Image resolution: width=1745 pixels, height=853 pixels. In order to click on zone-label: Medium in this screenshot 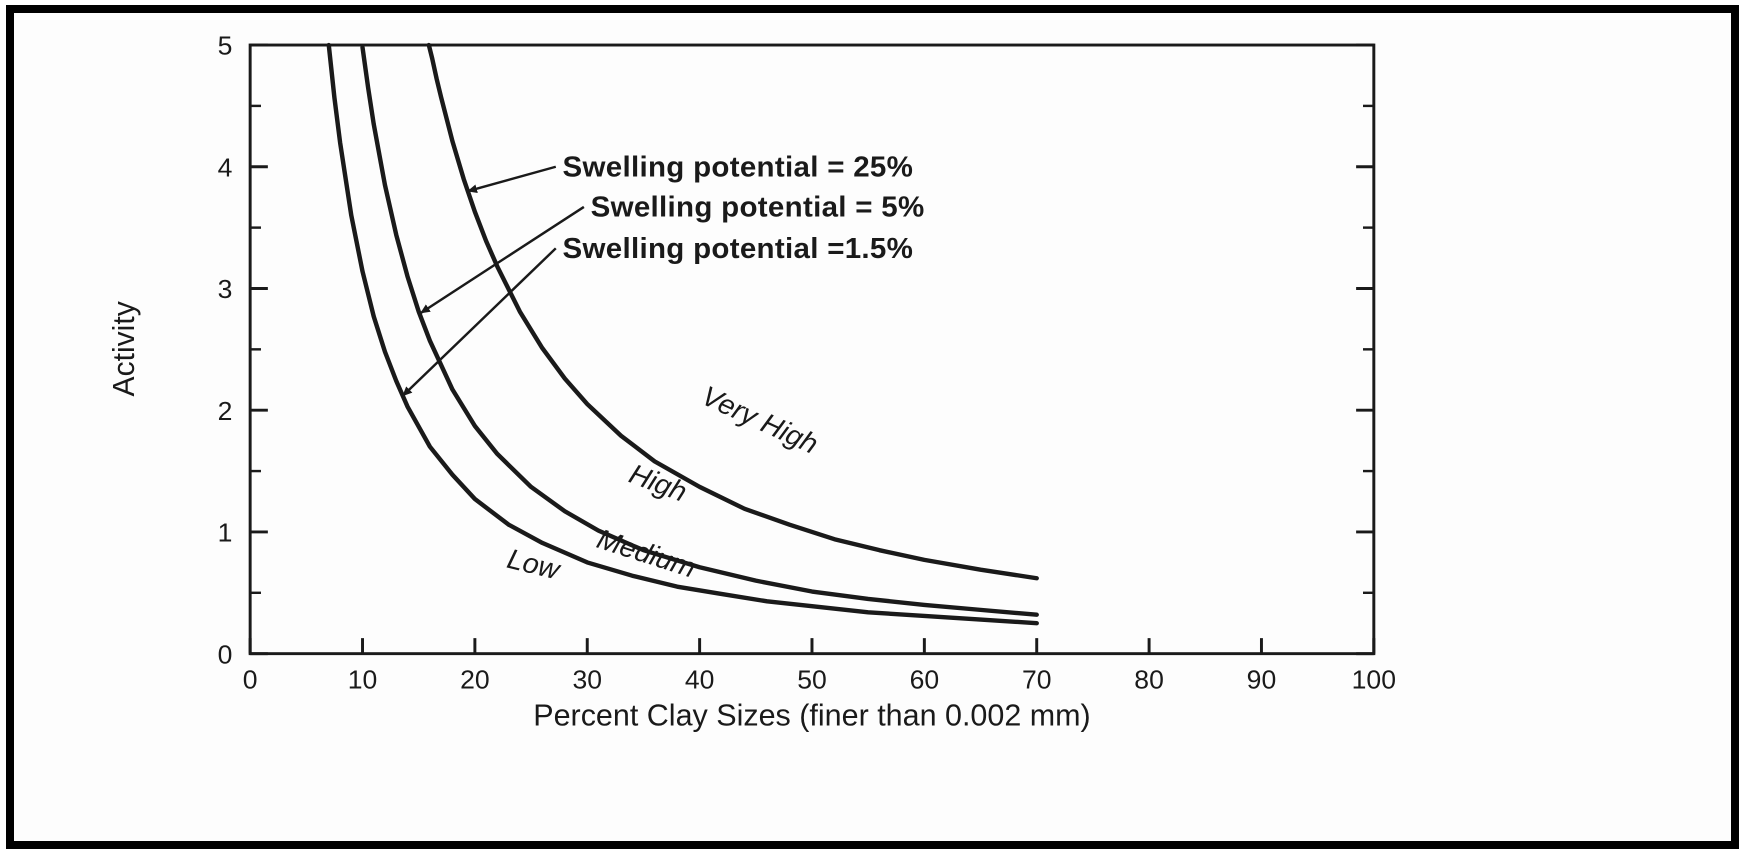, I will do `click(646, 553)`.